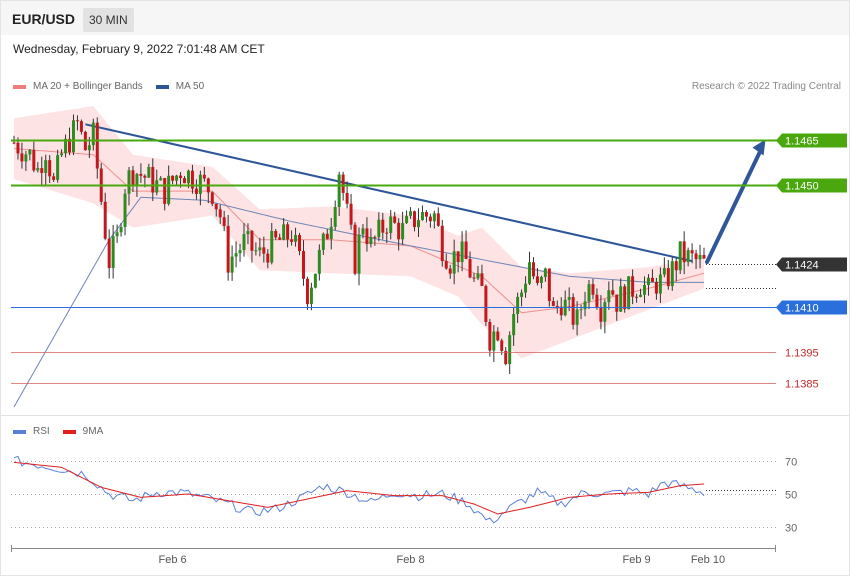 The width and height of the screenshot is (850, 576). Describe the element at coordinates (425, 415) in the screenshot. I see `panel-divider` at that location.